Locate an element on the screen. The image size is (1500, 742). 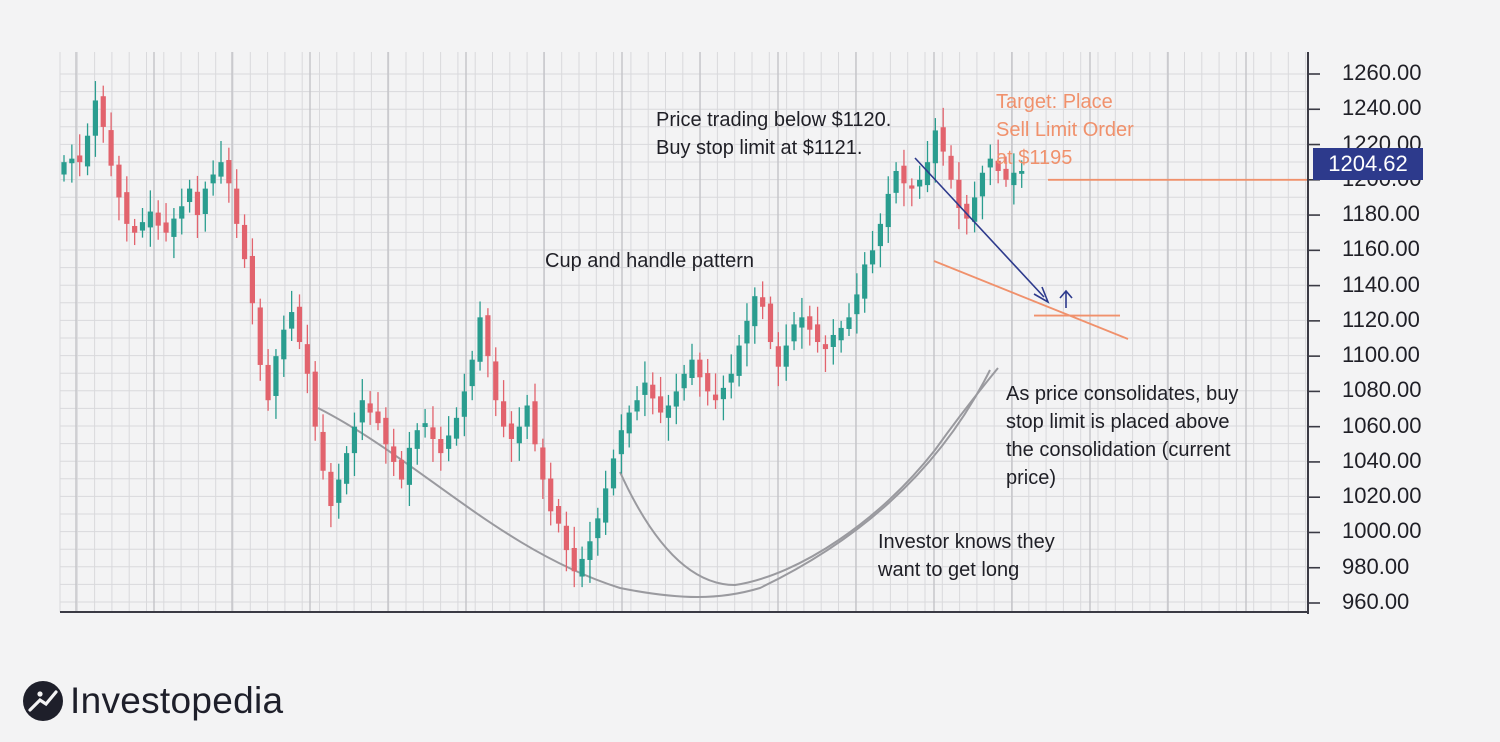
pattern-annotation: Cup and handle pattern is located at coordinates (650, 261).